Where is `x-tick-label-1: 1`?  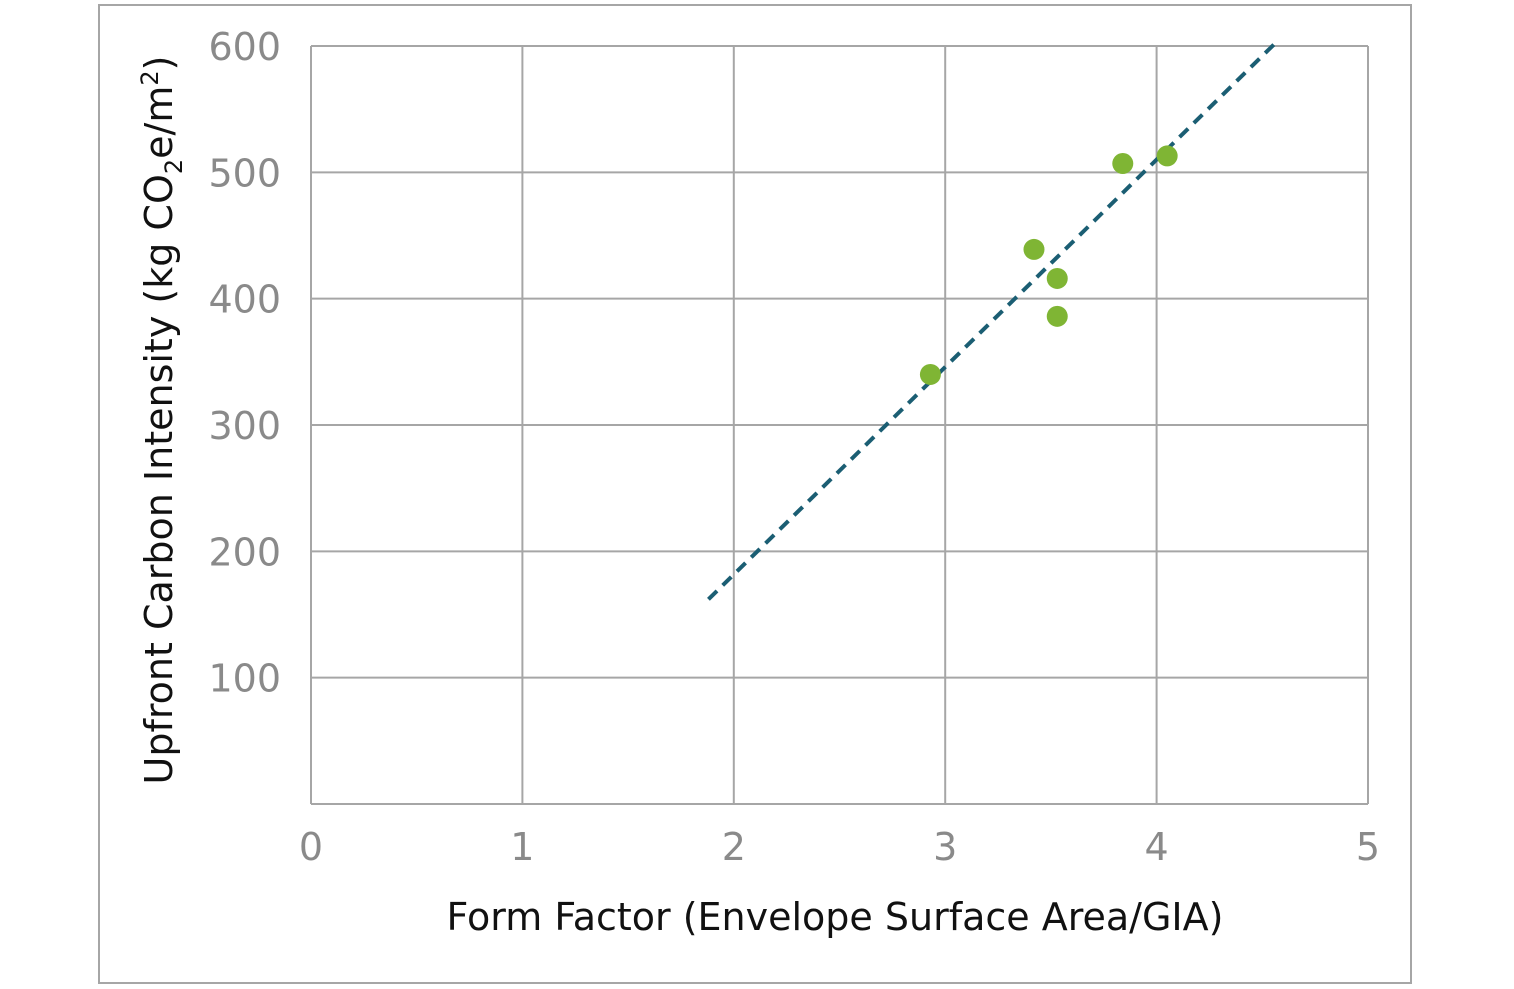
x-tick-label-1: 1 is located at coordinates (522, 847).